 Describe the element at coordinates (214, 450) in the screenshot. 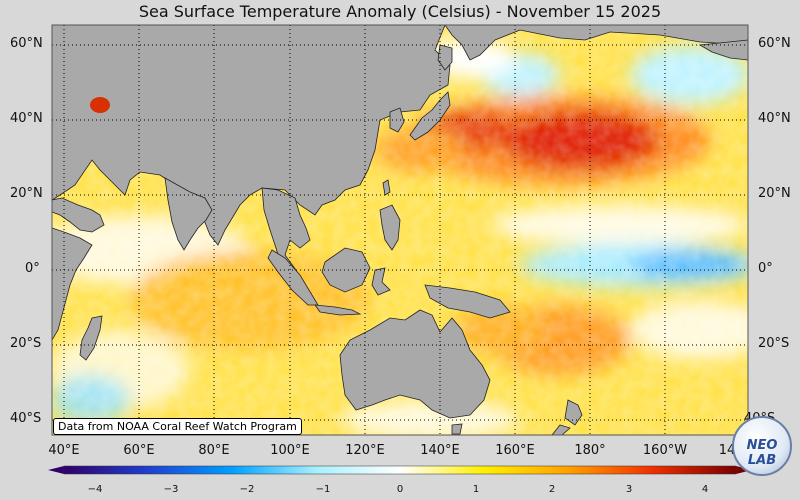

I see `lon-label: 80°E` at that location.